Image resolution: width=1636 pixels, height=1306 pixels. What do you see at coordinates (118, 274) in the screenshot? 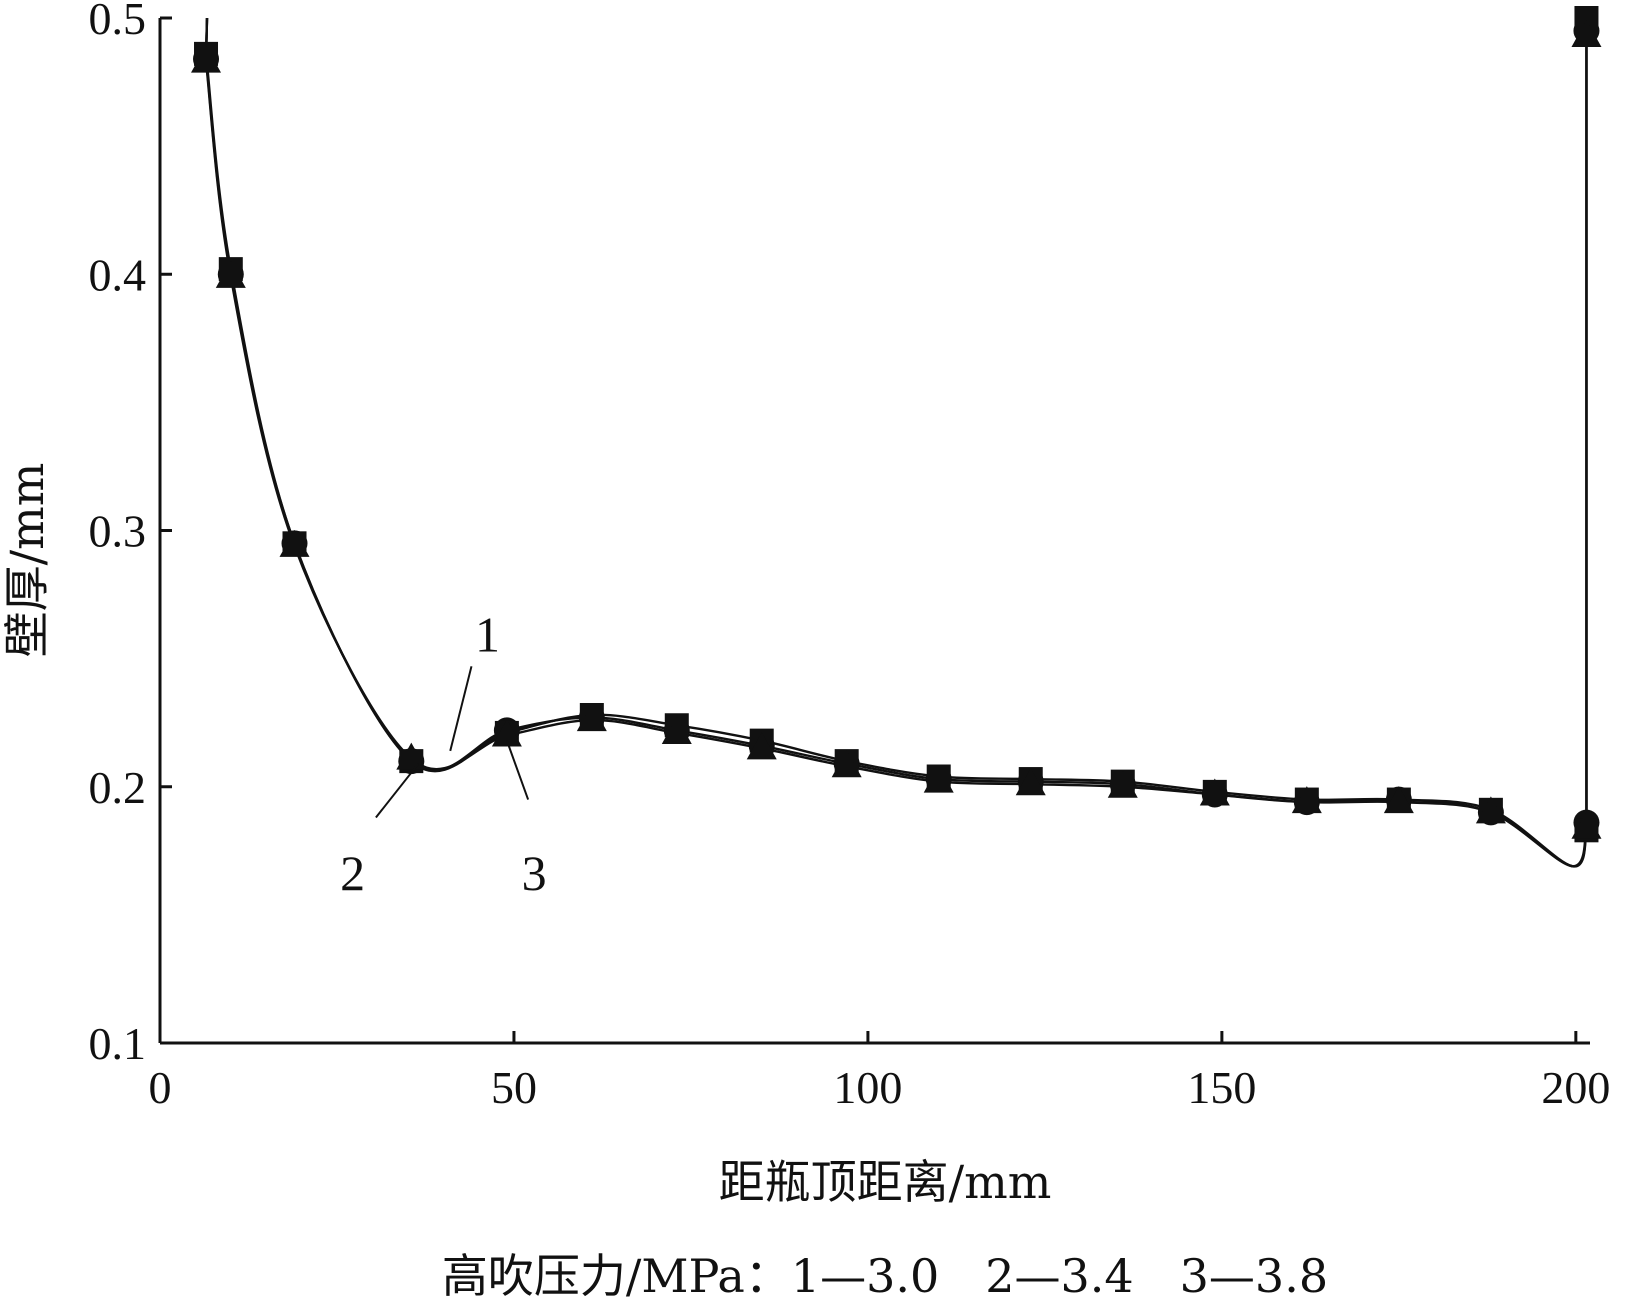
I see `y-tick-label: 0.4` at bounding box center [118, 274].